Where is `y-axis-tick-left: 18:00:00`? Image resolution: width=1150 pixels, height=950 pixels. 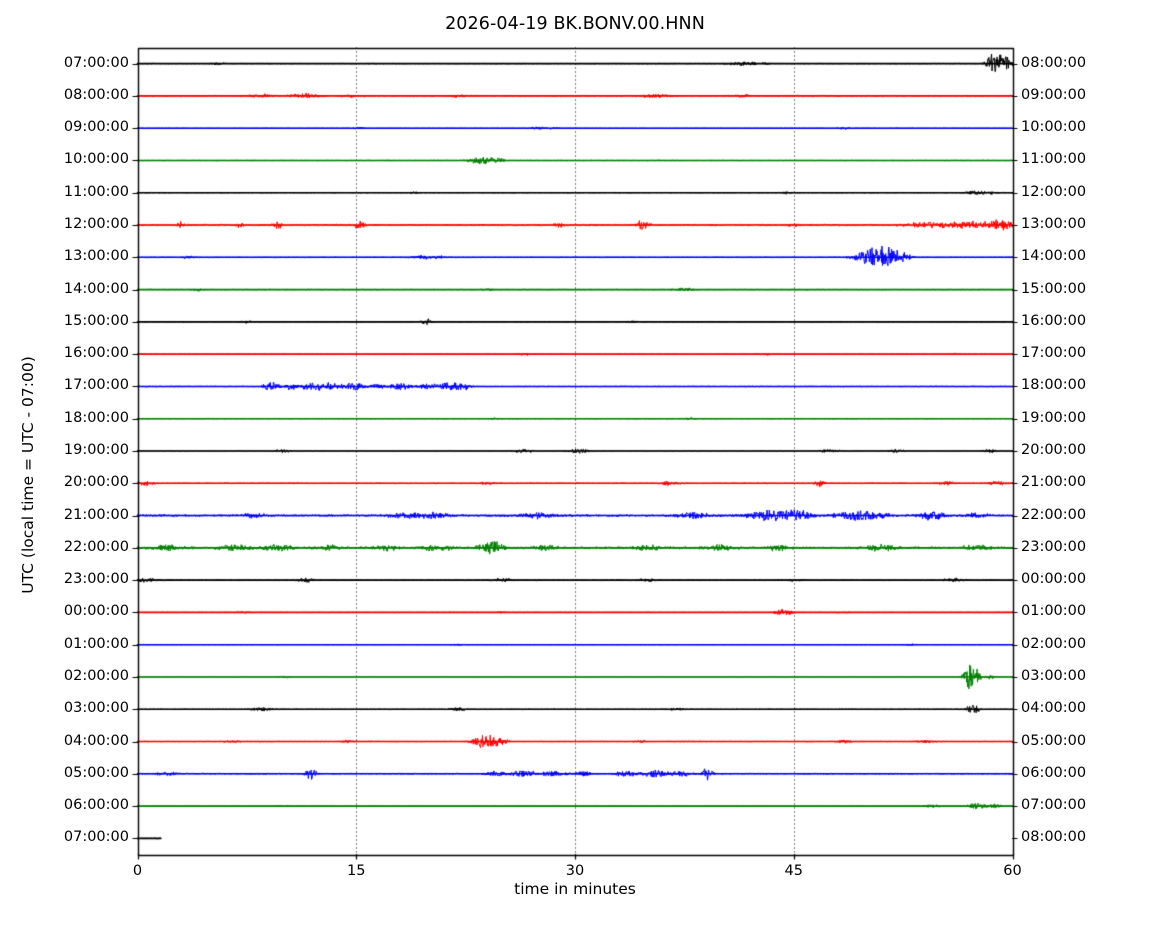 y-axis-tick-left: 18:00:00 is located at coordinates (96, 417).